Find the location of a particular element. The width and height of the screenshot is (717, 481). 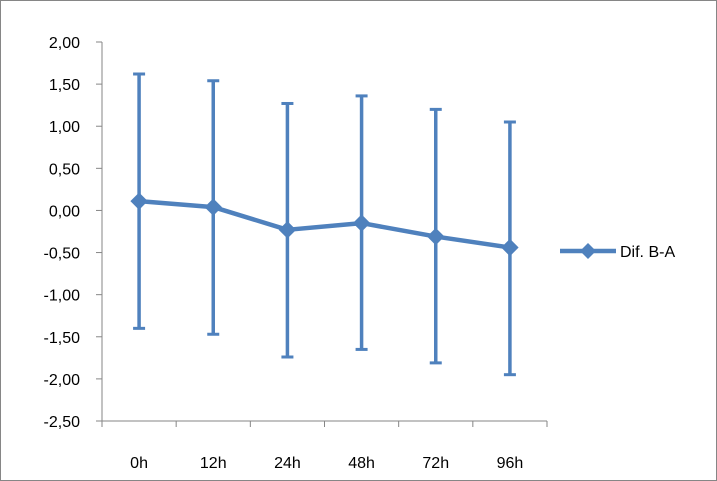

series-dif-b-a is located at coordinates (324, 224).